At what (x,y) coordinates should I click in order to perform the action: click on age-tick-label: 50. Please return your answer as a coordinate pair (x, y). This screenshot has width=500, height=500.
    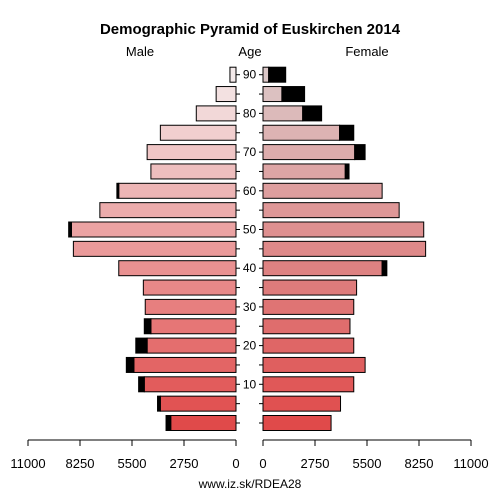
    Looking at the image, I should click on (250, 230).